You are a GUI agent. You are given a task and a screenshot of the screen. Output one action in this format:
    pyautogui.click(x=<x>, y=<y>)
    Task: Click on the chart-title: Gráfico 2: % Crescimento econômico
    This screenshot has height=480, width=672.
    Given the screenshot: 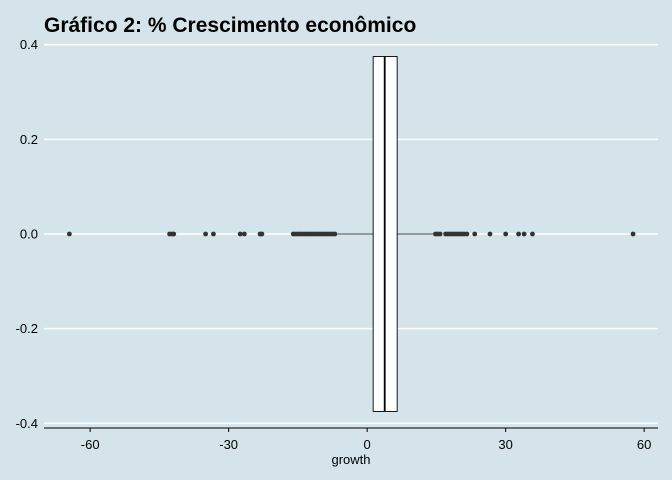 What is the action you would take?
    pyautogui.click(x=230, y=25)
    